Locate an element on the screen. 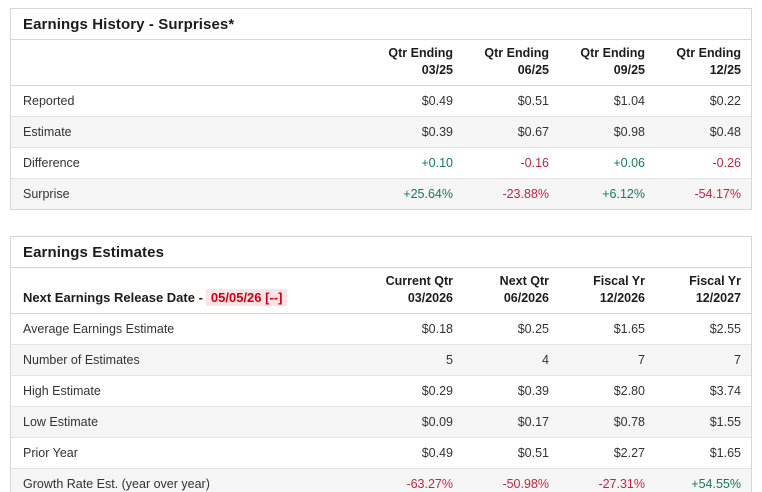  value-cell: +0.06 is located at coordinates (607, 162).